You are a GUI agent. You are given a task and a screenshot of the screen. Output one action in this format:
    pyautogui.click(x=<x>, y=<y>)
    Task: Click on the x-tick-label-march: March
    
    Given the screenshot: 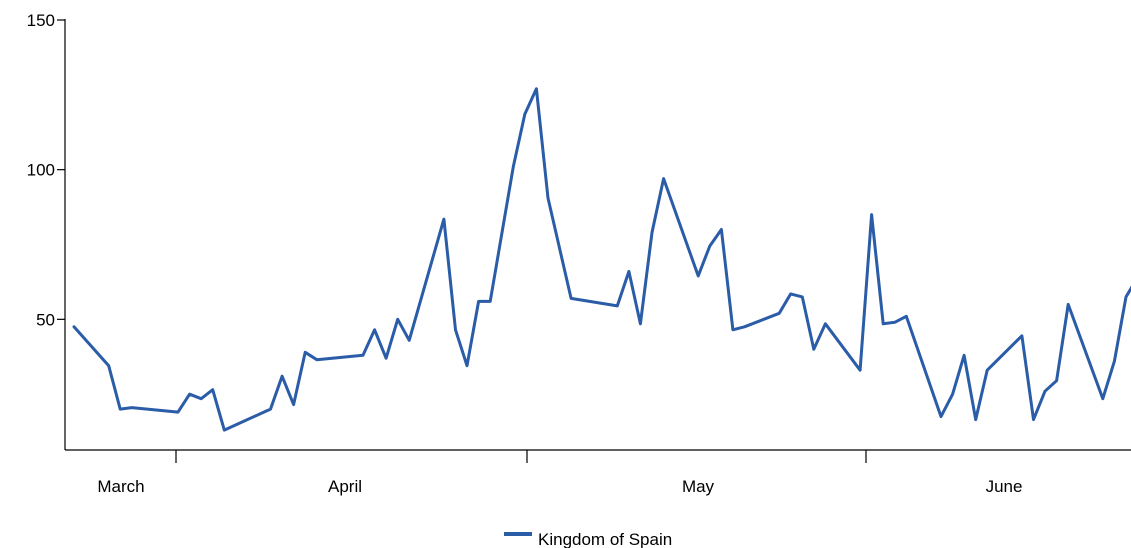 What is the action you would take?
    pyautogui.click(x=120, y=486)
    